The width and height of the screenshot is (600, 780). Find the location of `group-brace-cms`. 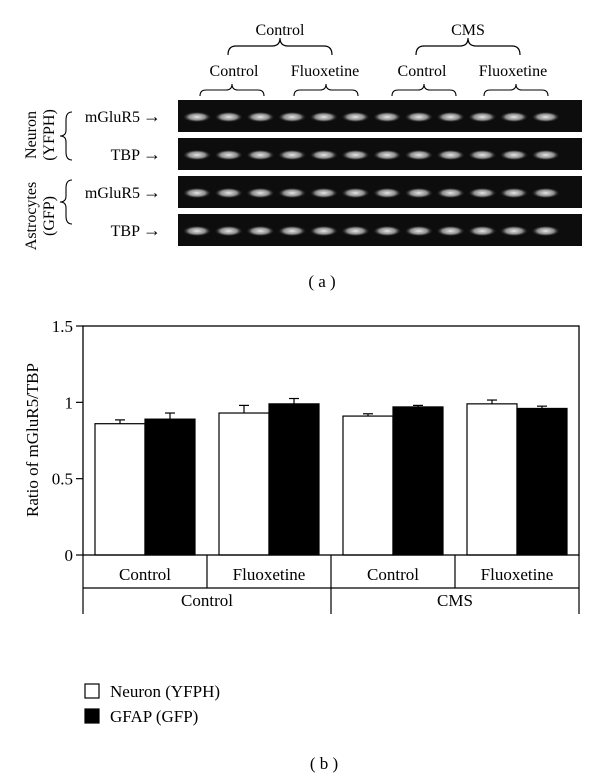

group-brace-cms is located at coordinates (468, 46).